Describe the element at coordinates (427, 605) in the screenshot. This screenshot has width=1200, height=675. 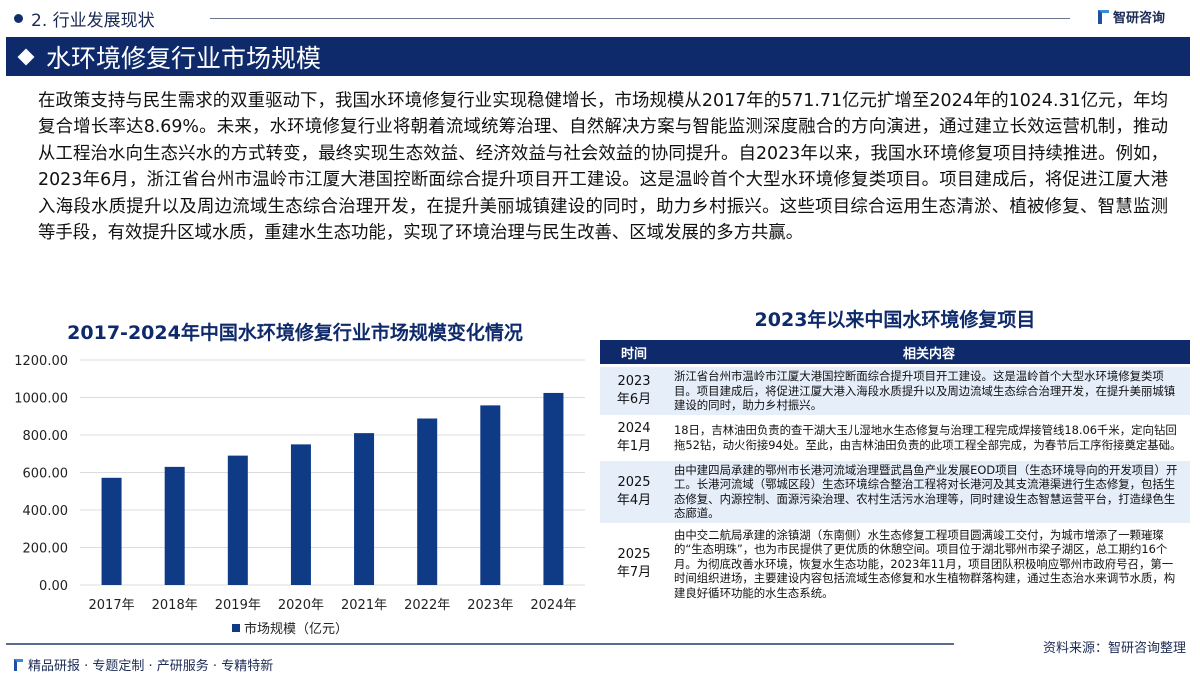
I see `x-tick-label: 2022年` at that location.